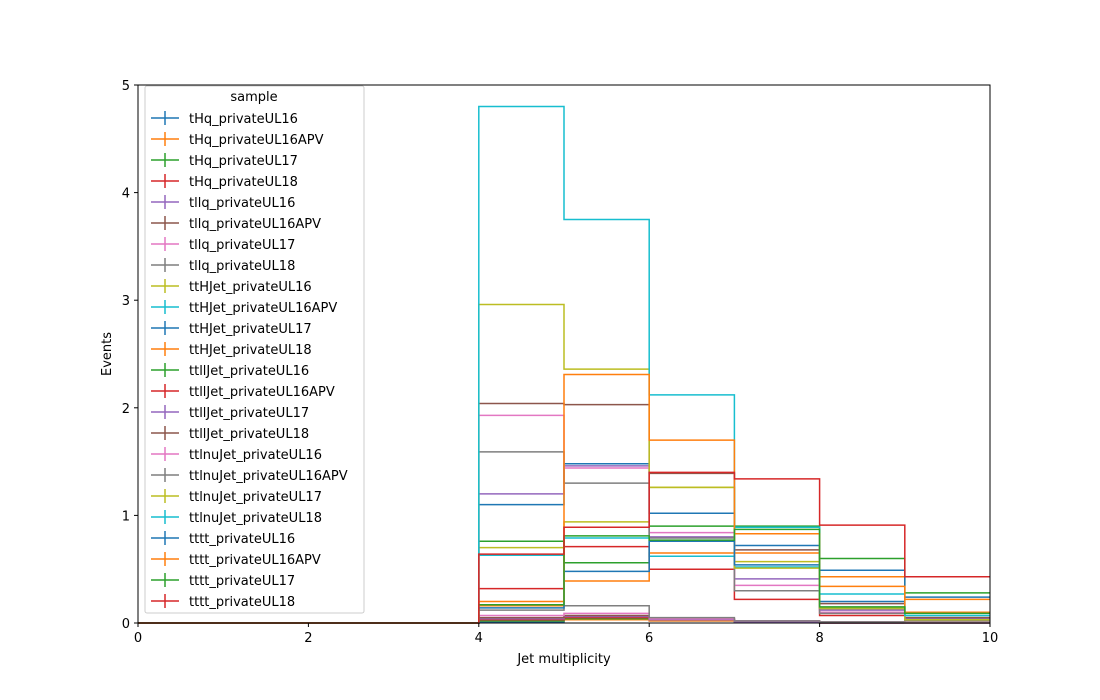 The width and height of the screenshot is (1100, 700). Describe the element at coordinates (243, 119) in the screenshot. I see `legend-label: tHq_privateUL16` at that location.